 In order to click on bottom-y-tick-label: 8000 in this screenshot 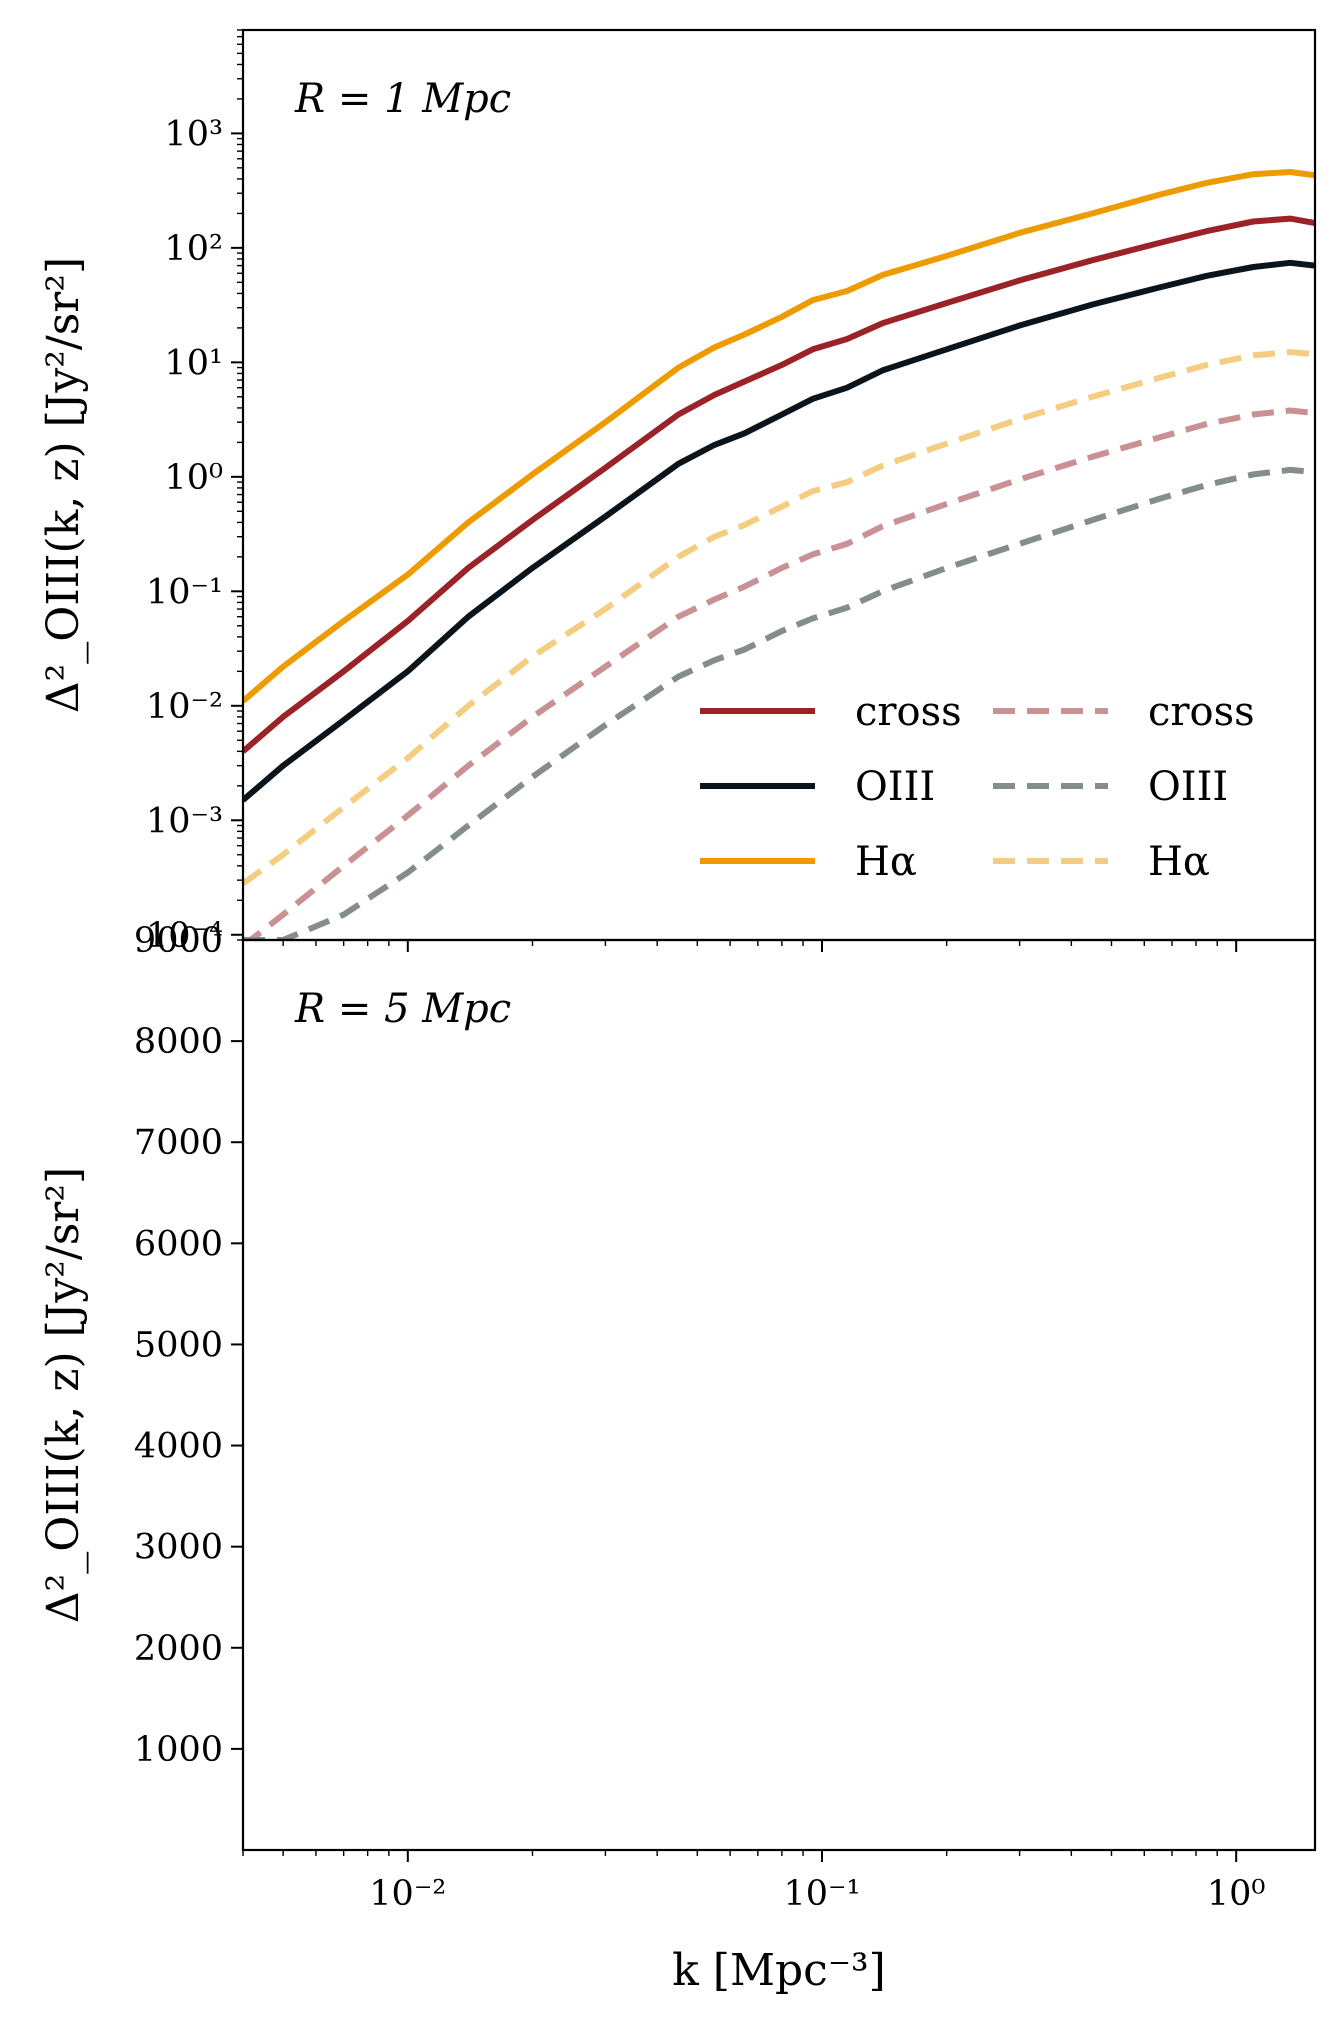, I will do `click(178, 1042)`.